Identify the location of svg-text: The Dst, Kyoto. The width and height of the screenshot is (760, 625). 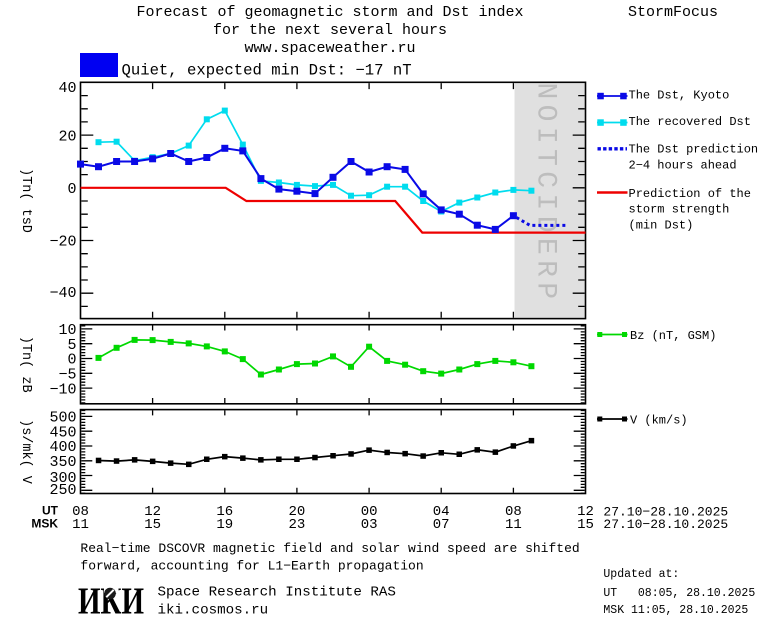
(679, 96).